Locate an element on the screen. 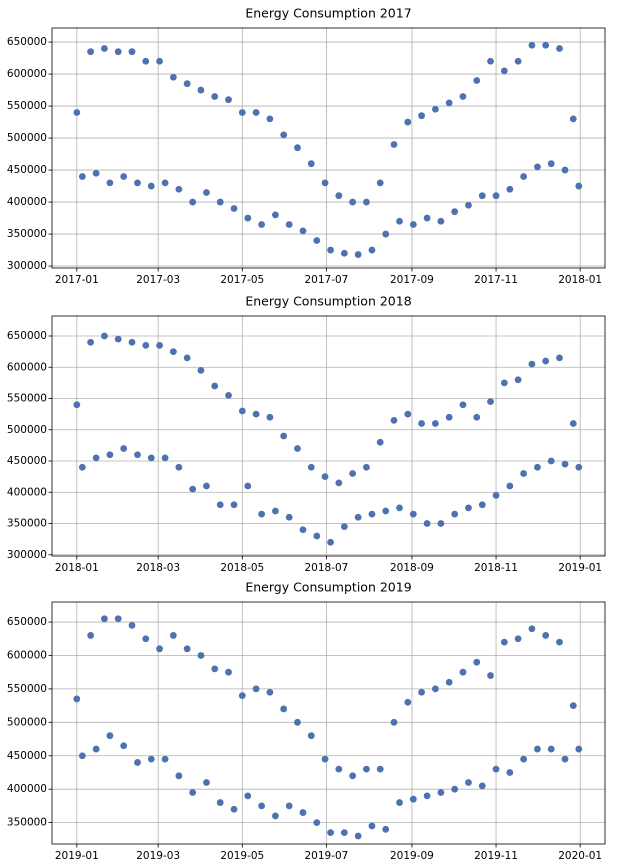 The height and width of the screenshot is (862, 617). x-tick-label: 2017-11 is located at coordinates (496, 280).